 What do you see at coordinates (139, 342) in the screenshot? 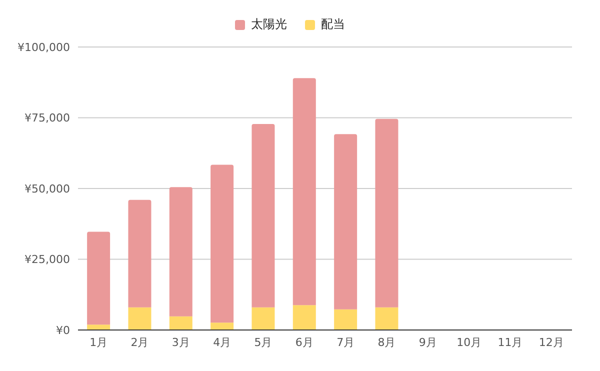
I see `x-tick-label: 2月` at bounding box center [139, 342].